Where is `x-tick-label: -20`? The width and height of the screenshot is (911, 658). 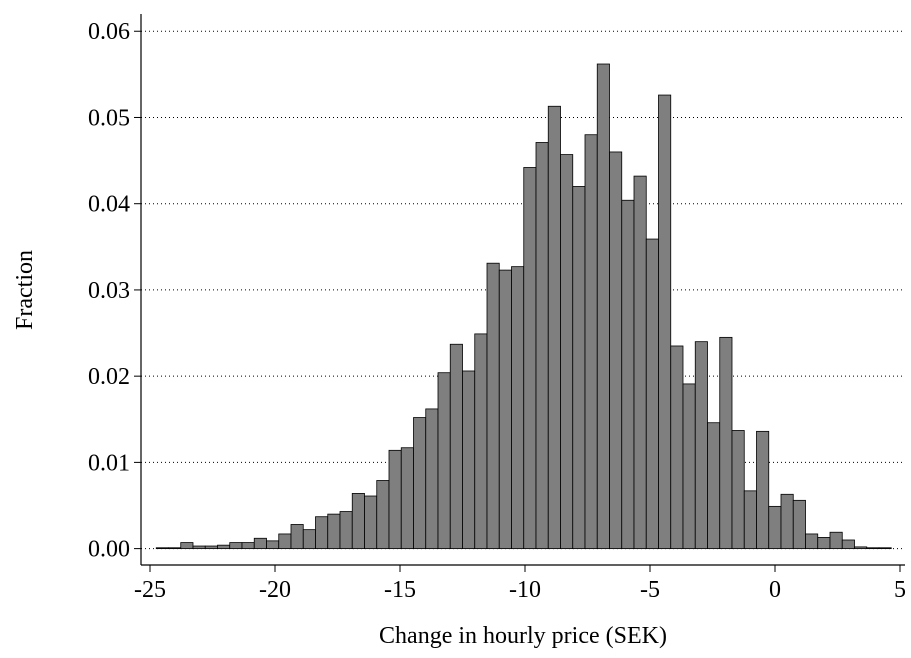
x-tick-label: -20 is located at coordinates (275, 590).